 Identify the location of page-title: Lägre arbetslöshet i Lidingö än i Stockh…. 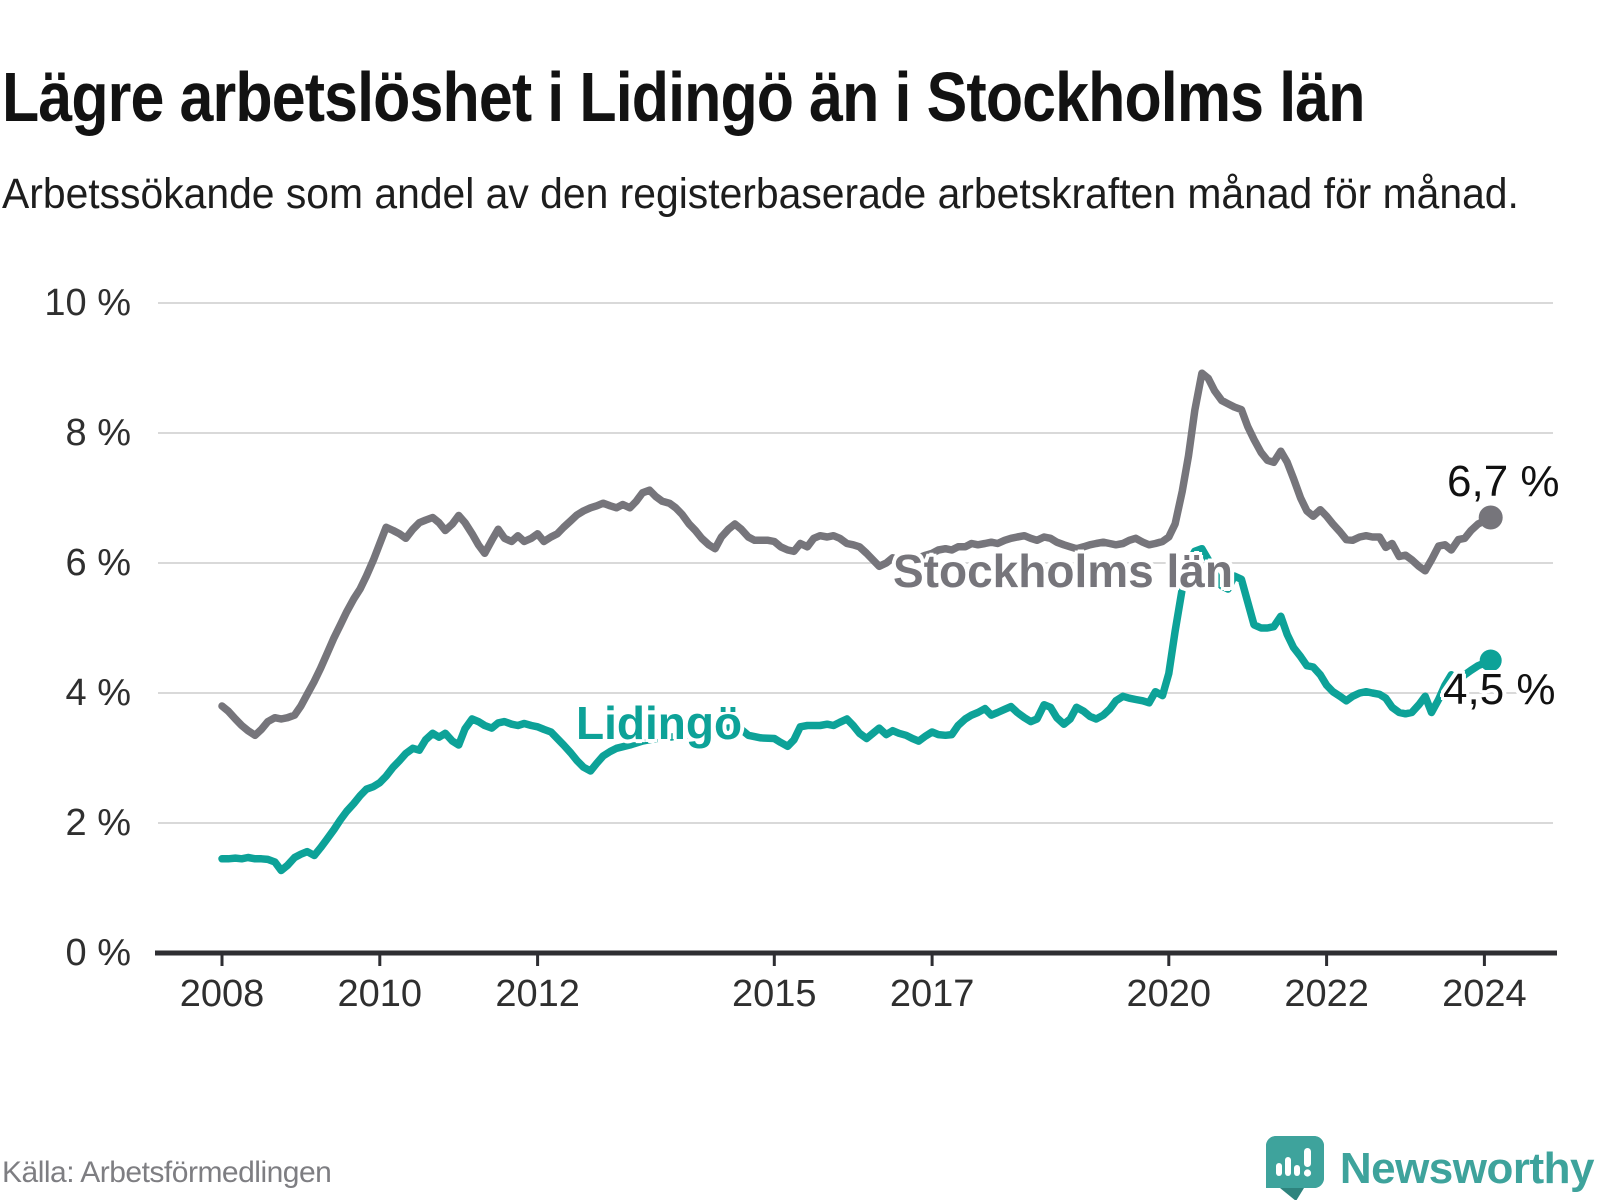
(683, 96).